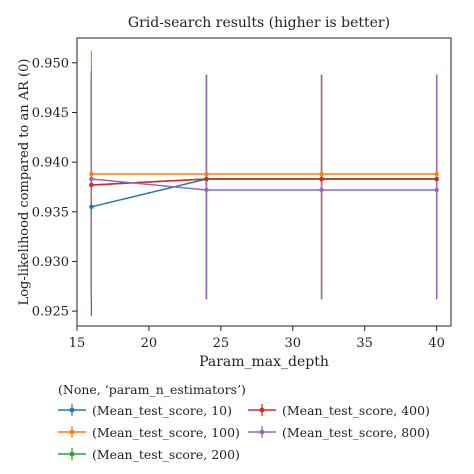 The width and height of the screenshot is (474, 474). What do you see at coordinates (149, 343) in the screenshot?
I see `x-tick-label: 20` at bounding box center [149, 343].